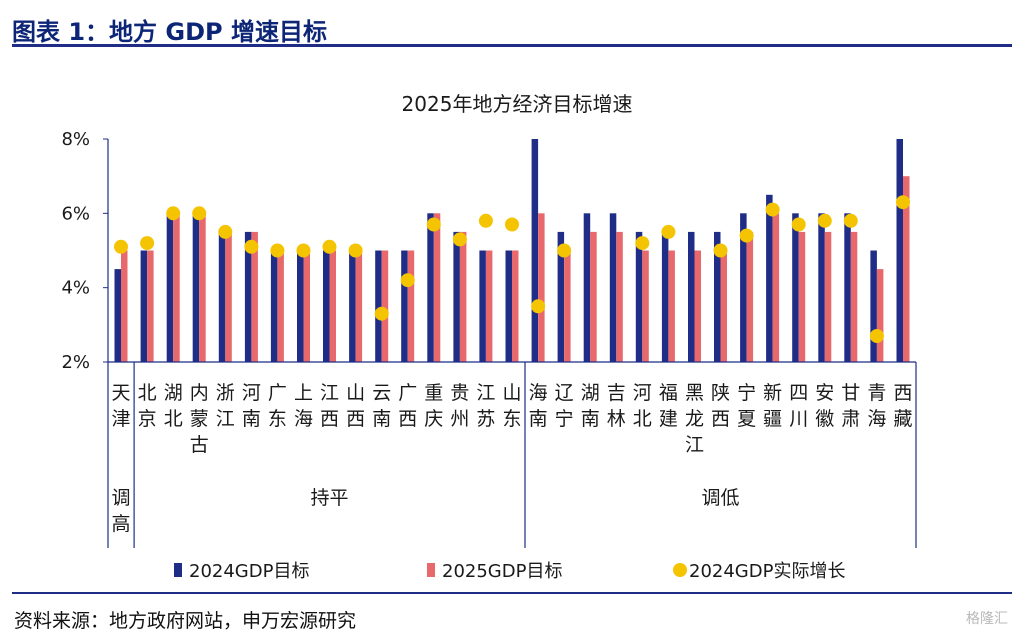 This screenshot has height=635, width=1026. What do you see at coordinates (798, 419) in the screenshot?
I see `x-tick-label-26-1: 川` at bounding box center [798, 419].